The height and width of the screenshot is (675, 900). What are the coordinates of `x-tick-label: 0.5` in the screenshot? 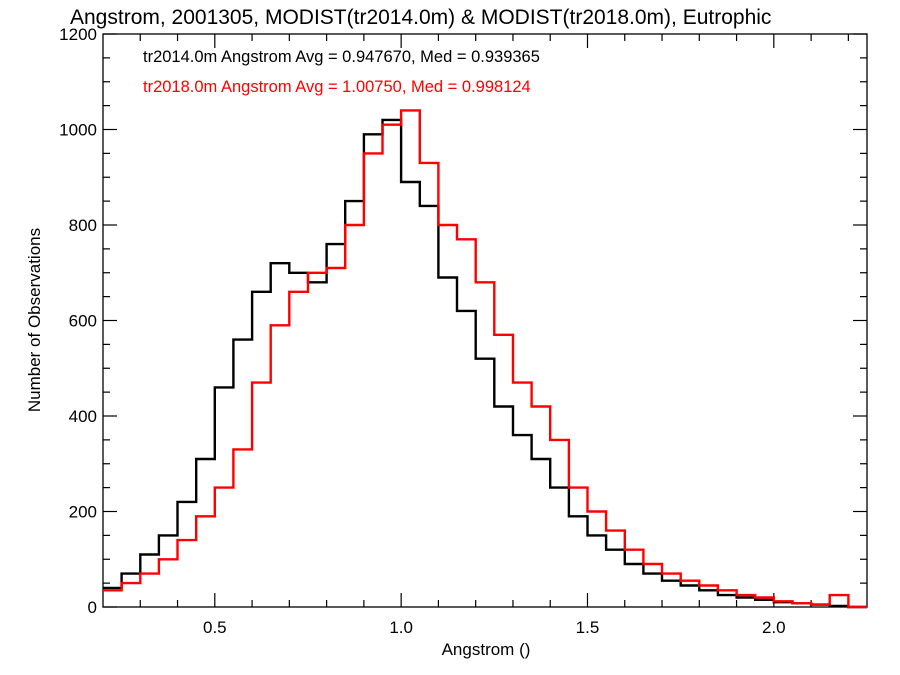 It's located at (215, 627).